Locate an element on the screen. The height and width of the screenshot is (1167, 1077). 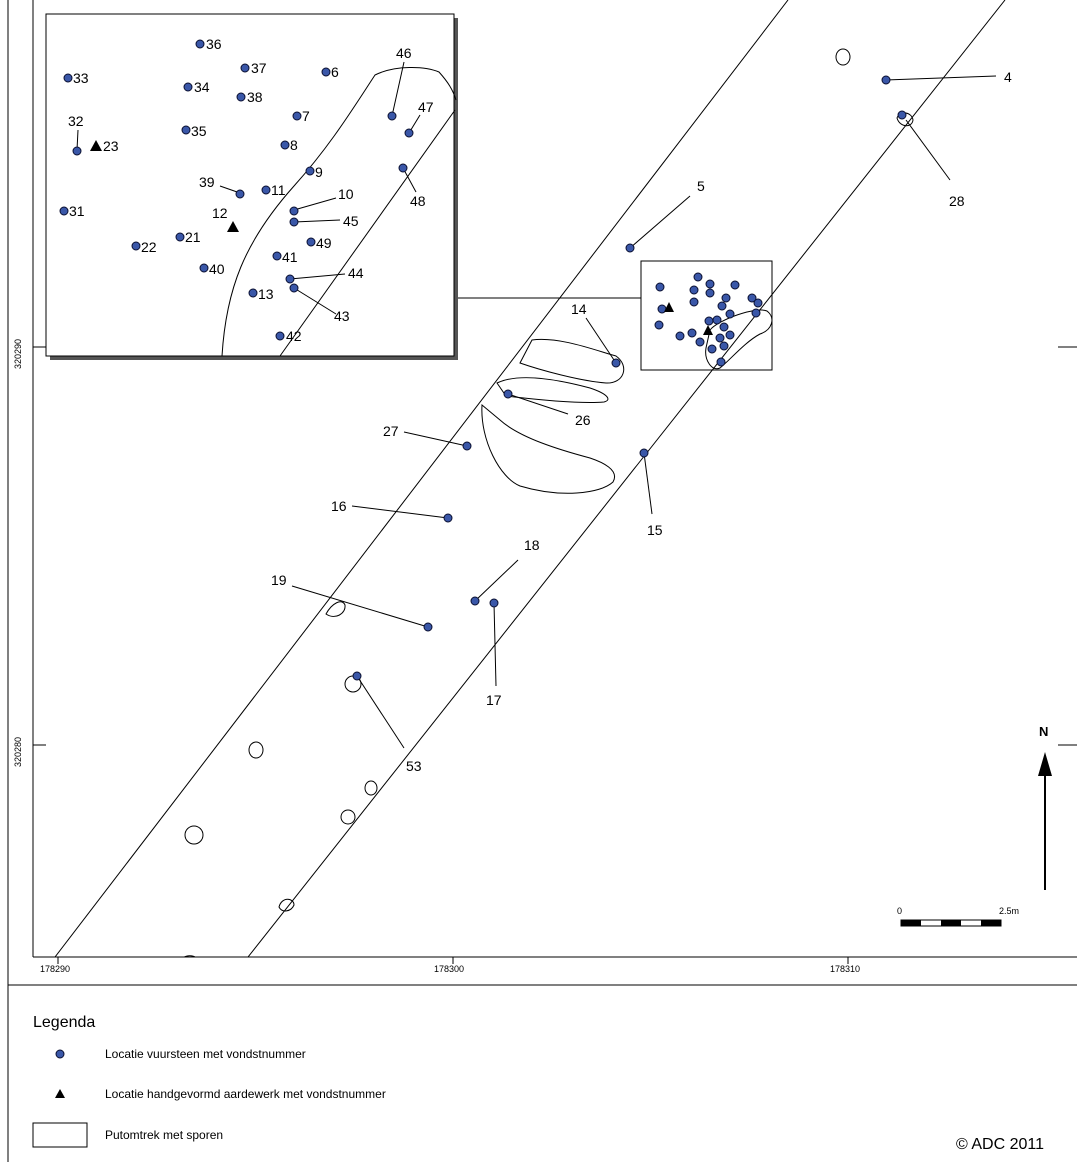
scale-bar: 0 2.5m is located at coordinates (958, 916).